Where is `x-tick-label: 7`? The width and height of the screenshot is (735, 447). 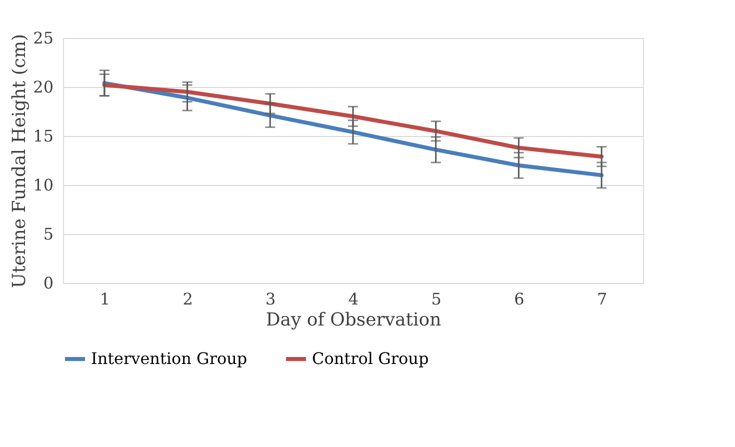 x-tick-label: 7 is located at coordinates (602, 299).